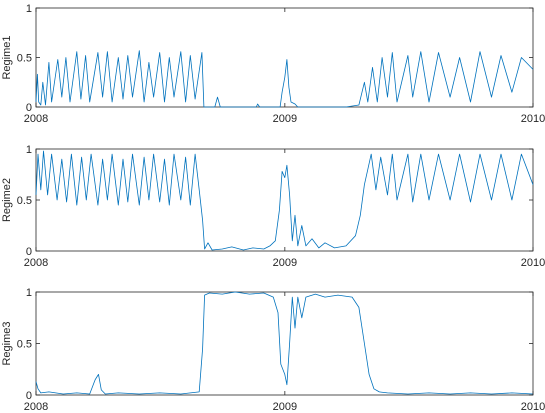 The image size is (545, 413). Describe the element at coordinates (7, 200) in the screenshot. I see `y-axis-label: Regime2` at that location.